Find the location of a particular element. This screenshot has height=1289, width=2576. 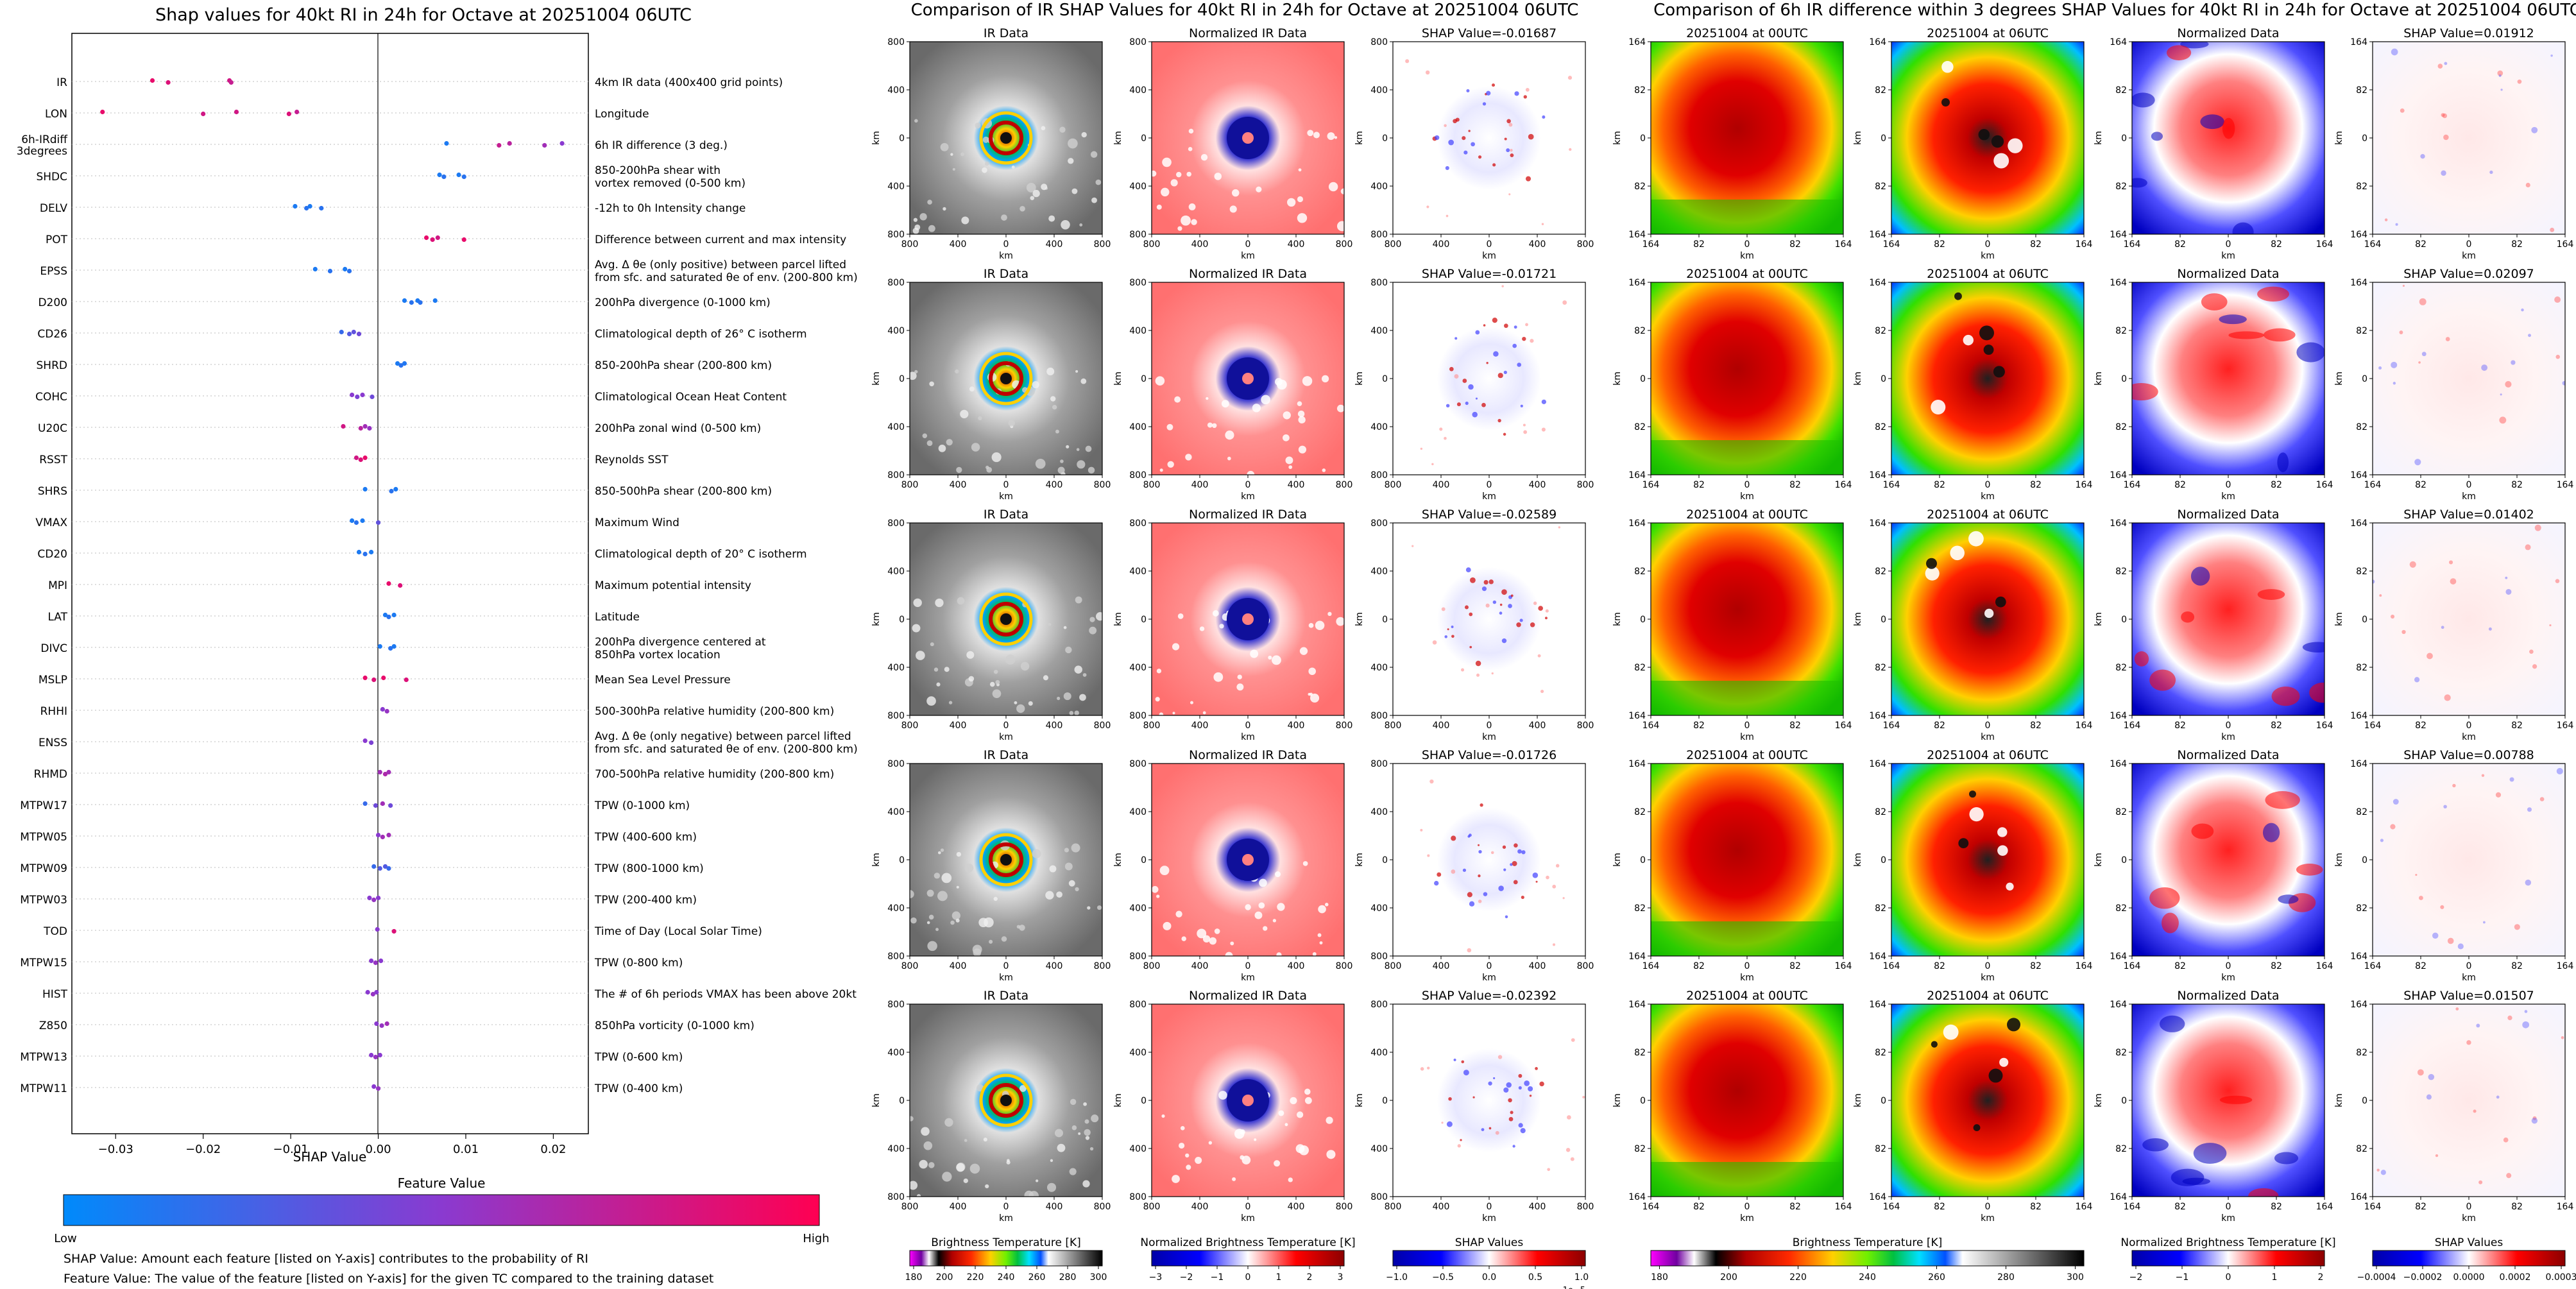

feature-description-label: 200hPa divergence (0-1000 km) is located at coordinates (683, 302).